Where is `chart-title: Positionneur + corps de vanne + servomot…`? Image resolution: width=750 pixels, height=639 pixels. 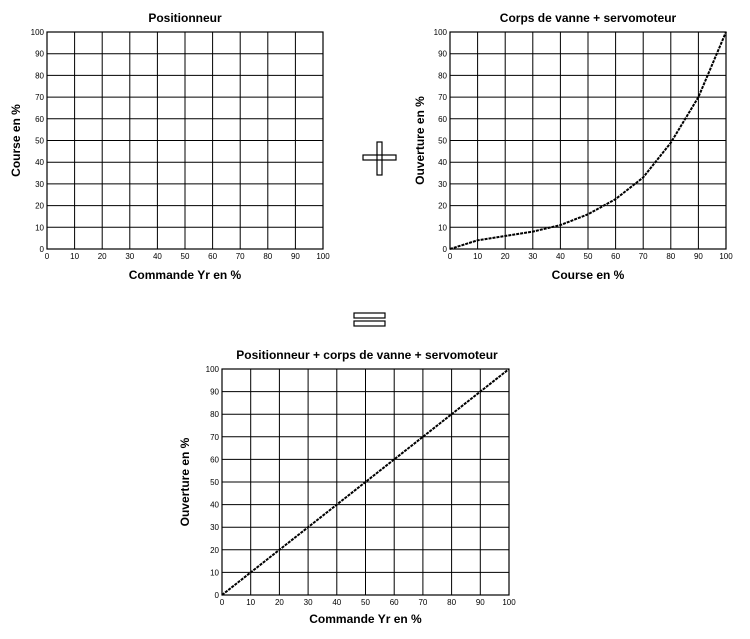 chart-title: Positionneur + corps de vanne + servomot… is located at coordinates (367, 355).